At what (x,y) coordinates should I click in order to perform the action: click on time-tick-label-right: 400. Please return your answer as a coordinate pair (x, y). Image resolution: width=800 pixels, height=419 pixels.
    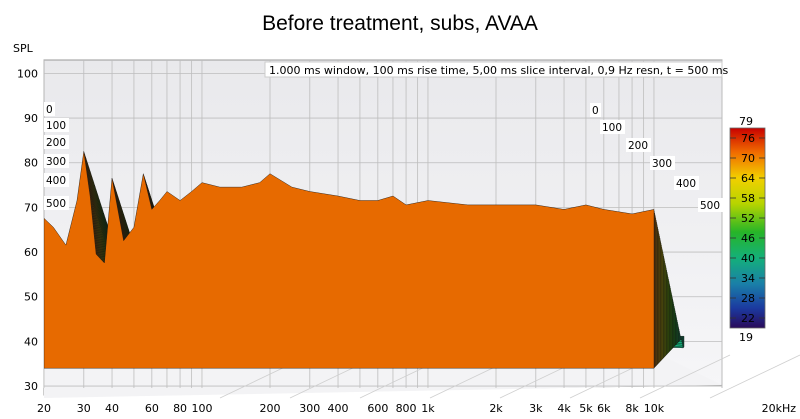
    Looking at the image, I should click on (686, 184).